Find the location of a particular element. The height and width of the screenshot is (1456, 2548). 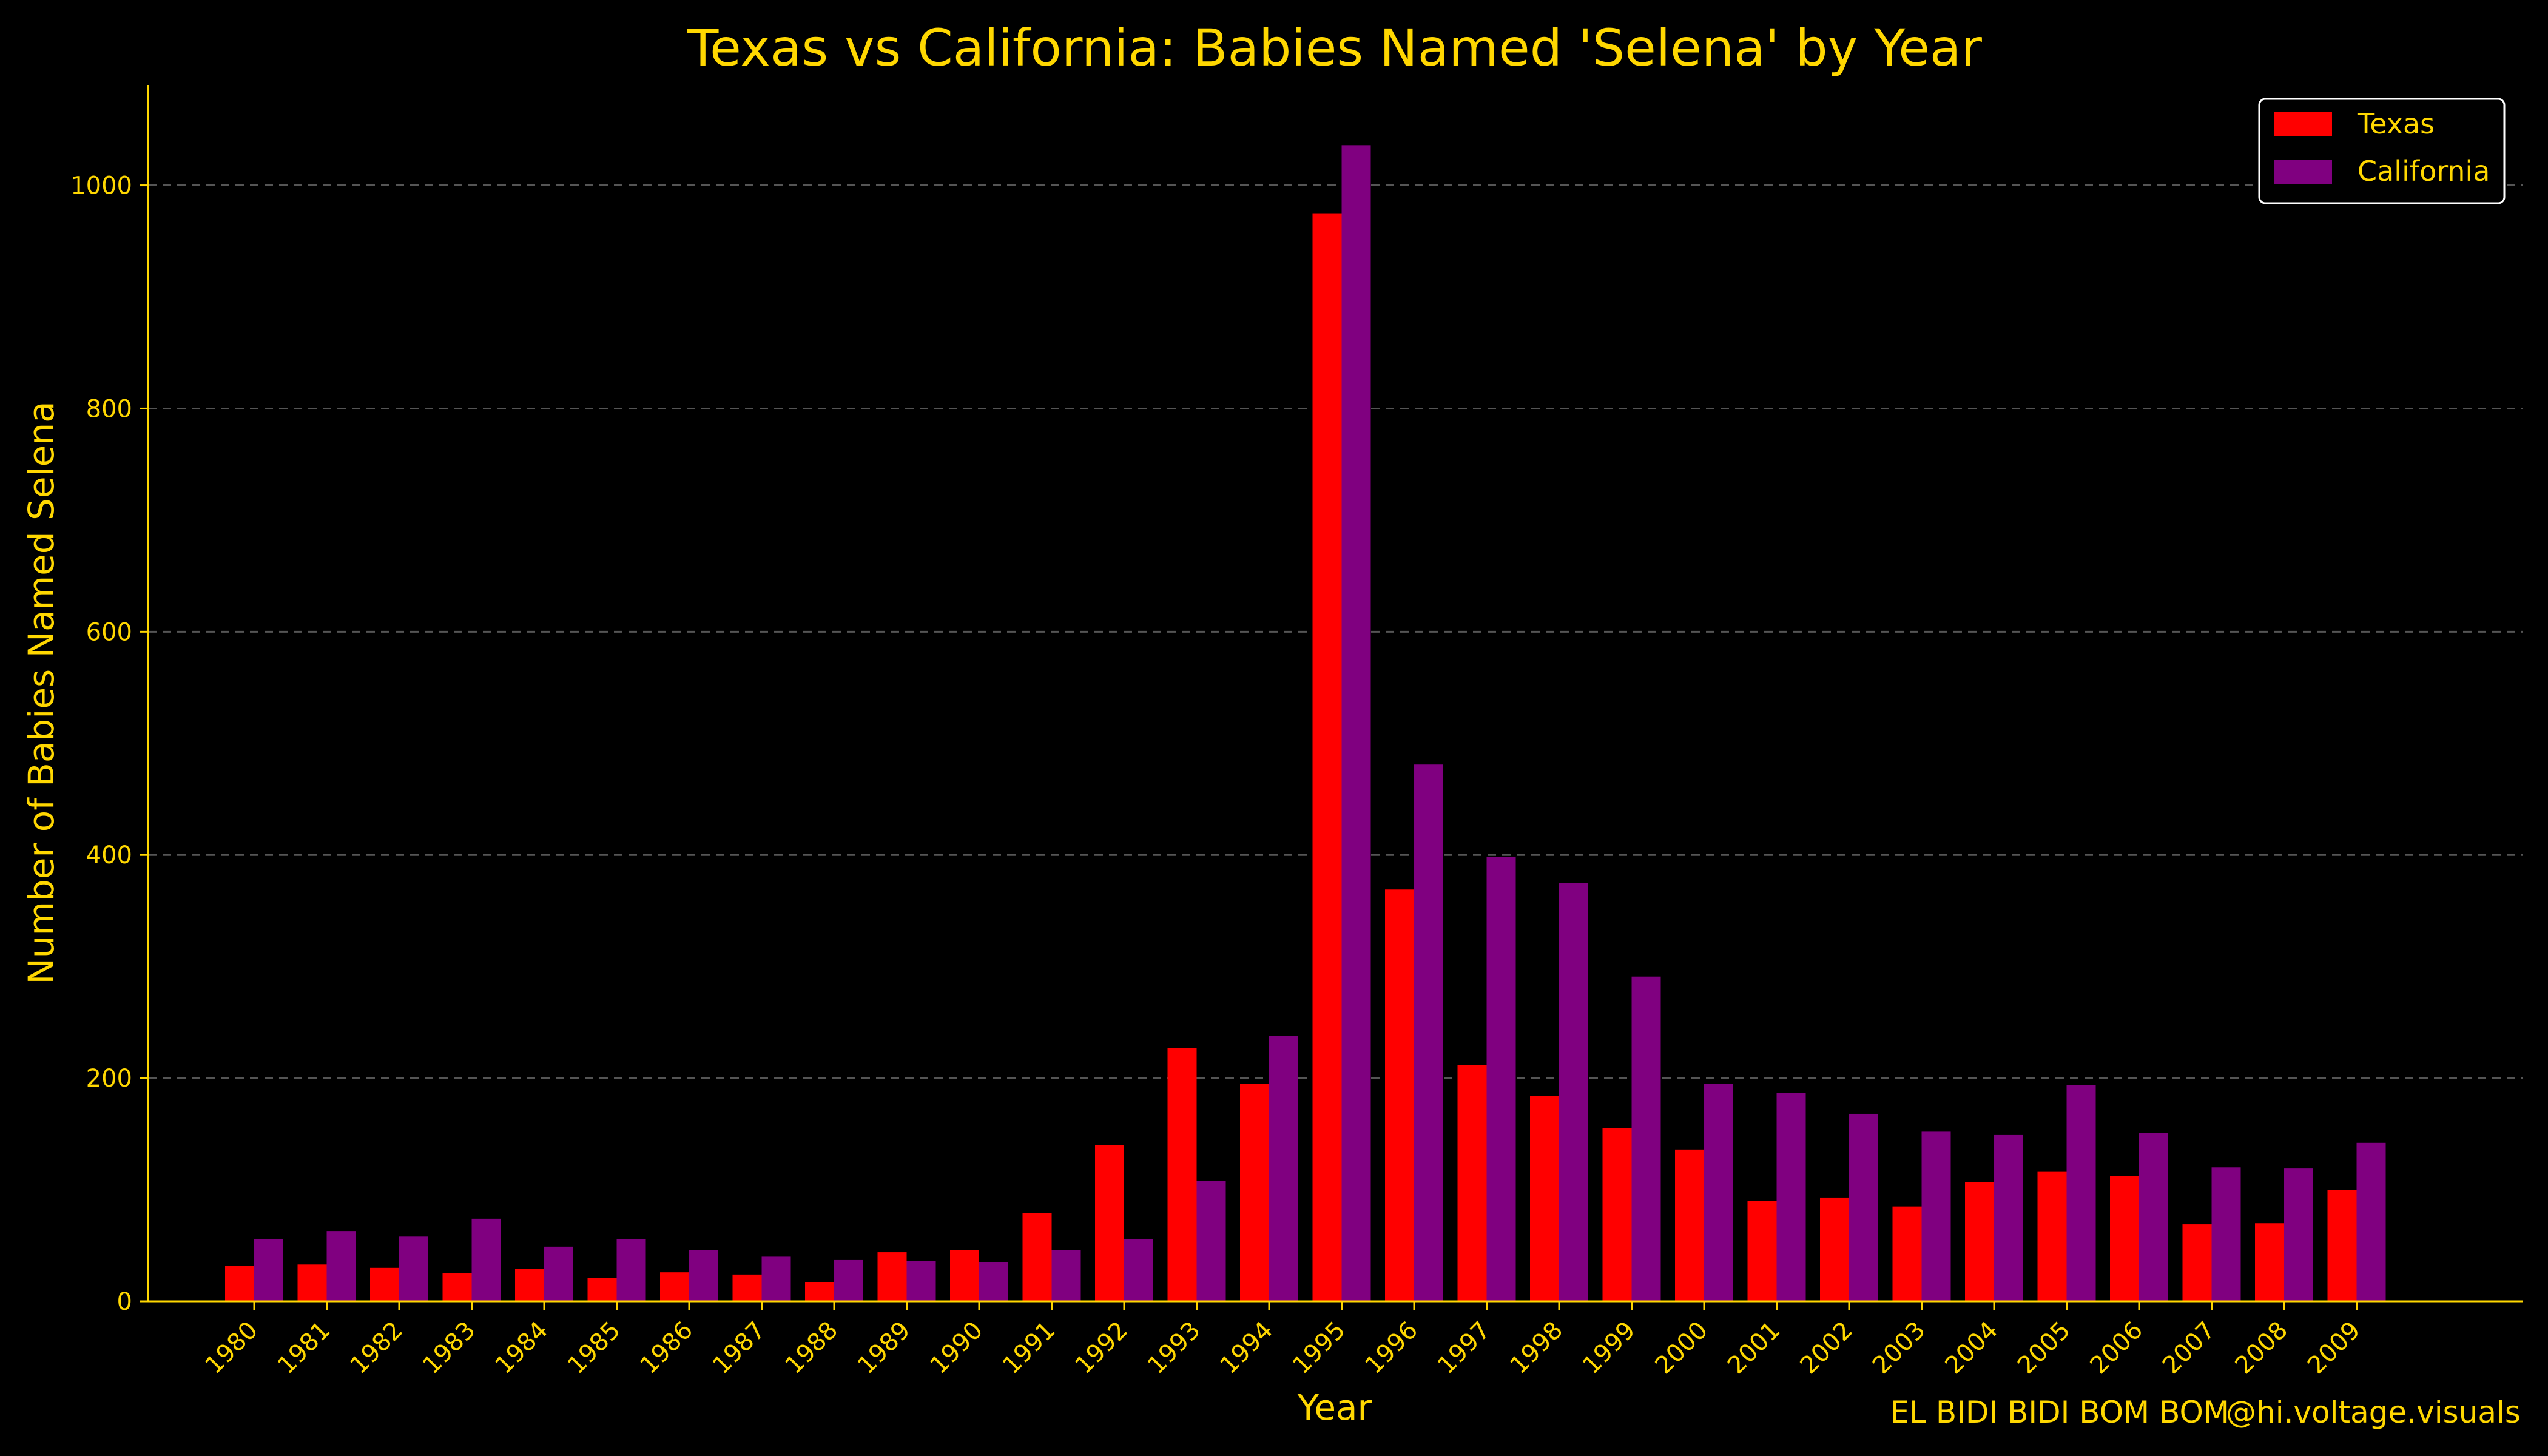

y-axis-label: Number of Babies Named Selena is located at coordinates (41, 692).